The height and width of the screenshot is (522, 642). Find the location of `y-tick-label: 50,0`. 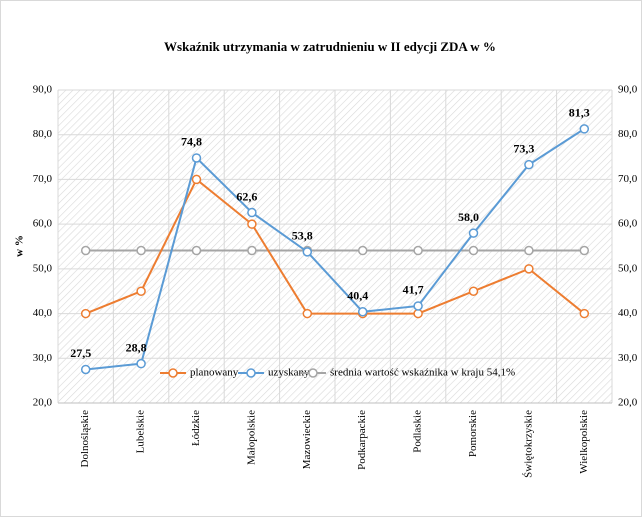

y-tick-label: 50,0 is located at coordinates (43, 268).